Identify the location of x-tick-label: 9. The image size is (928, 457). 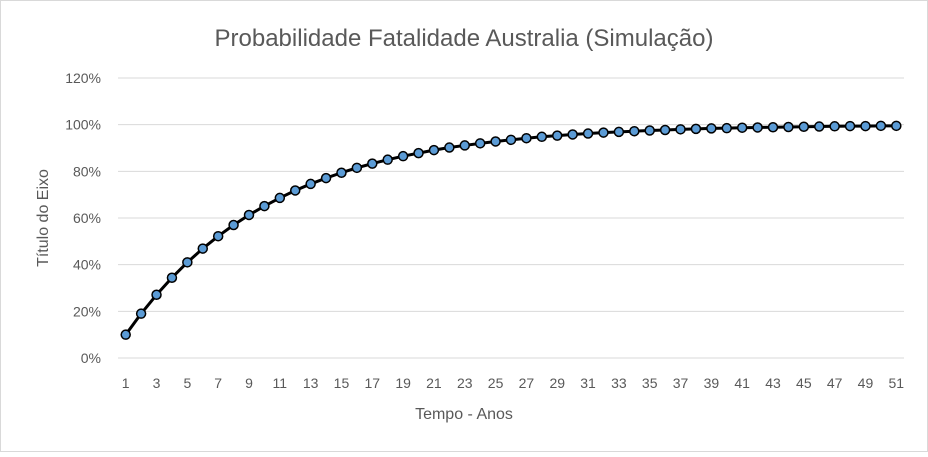
(249, 383).